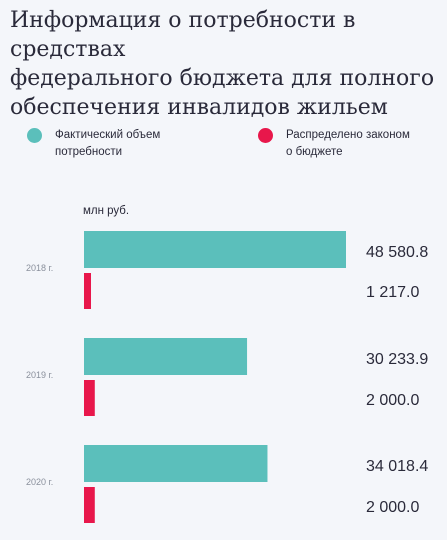 Image resolution: width=447 pixels, height=540 pixels. I want to click on legend-dot-allocated, so click(265, 135).